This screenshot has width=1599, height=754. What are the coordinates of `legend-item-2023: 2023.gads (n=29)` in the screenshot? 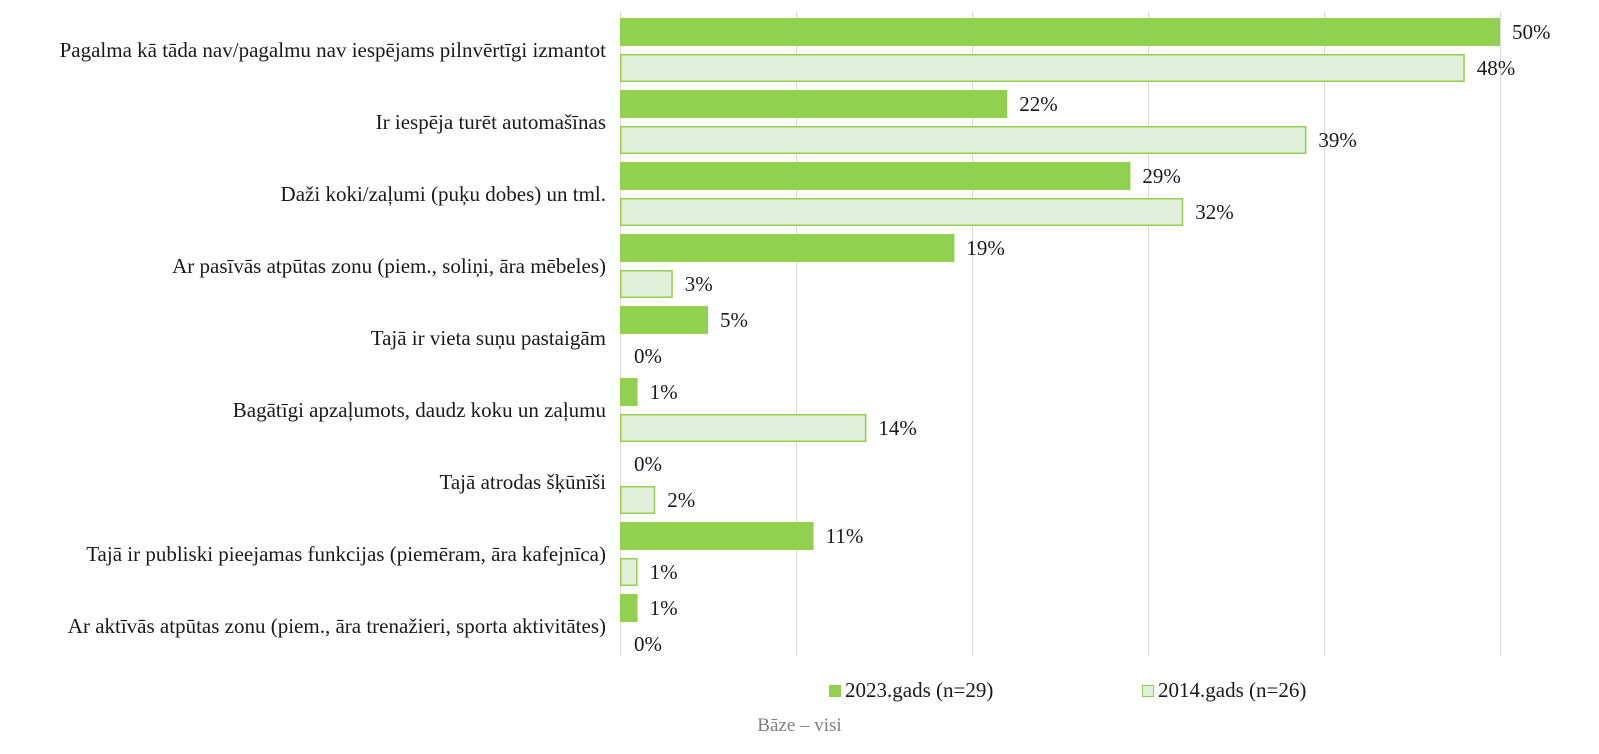 It's located at (911, 690).